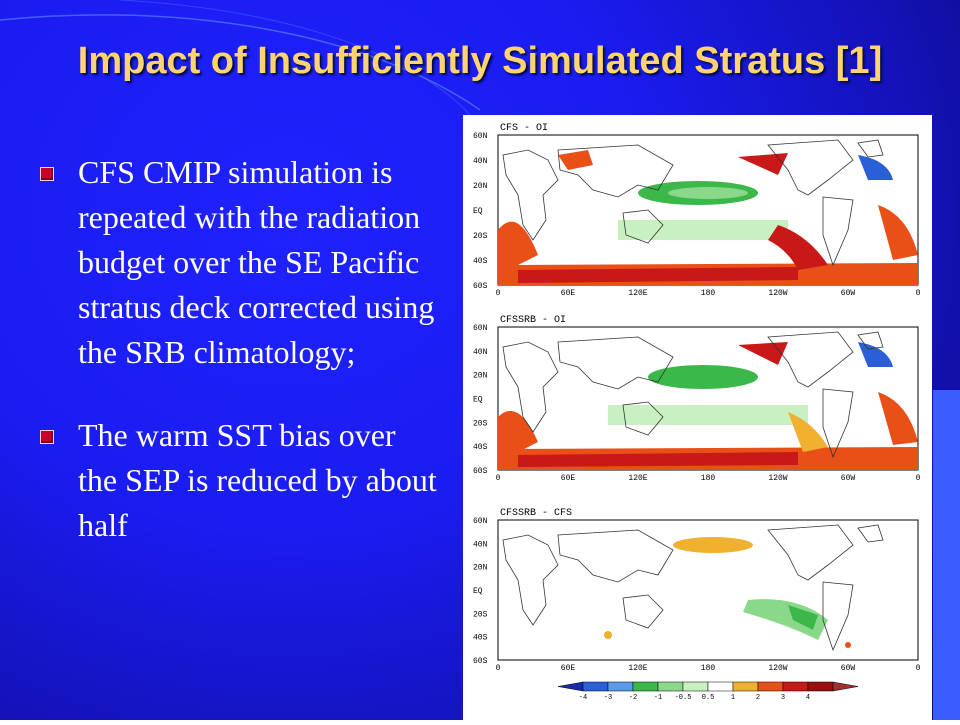 The height and width of the screenshot is (725, 960). What do you see at coordinates (733, 698) in the screenshot?
I see `colorbar-label: 1` at bounding box center [733, 698].